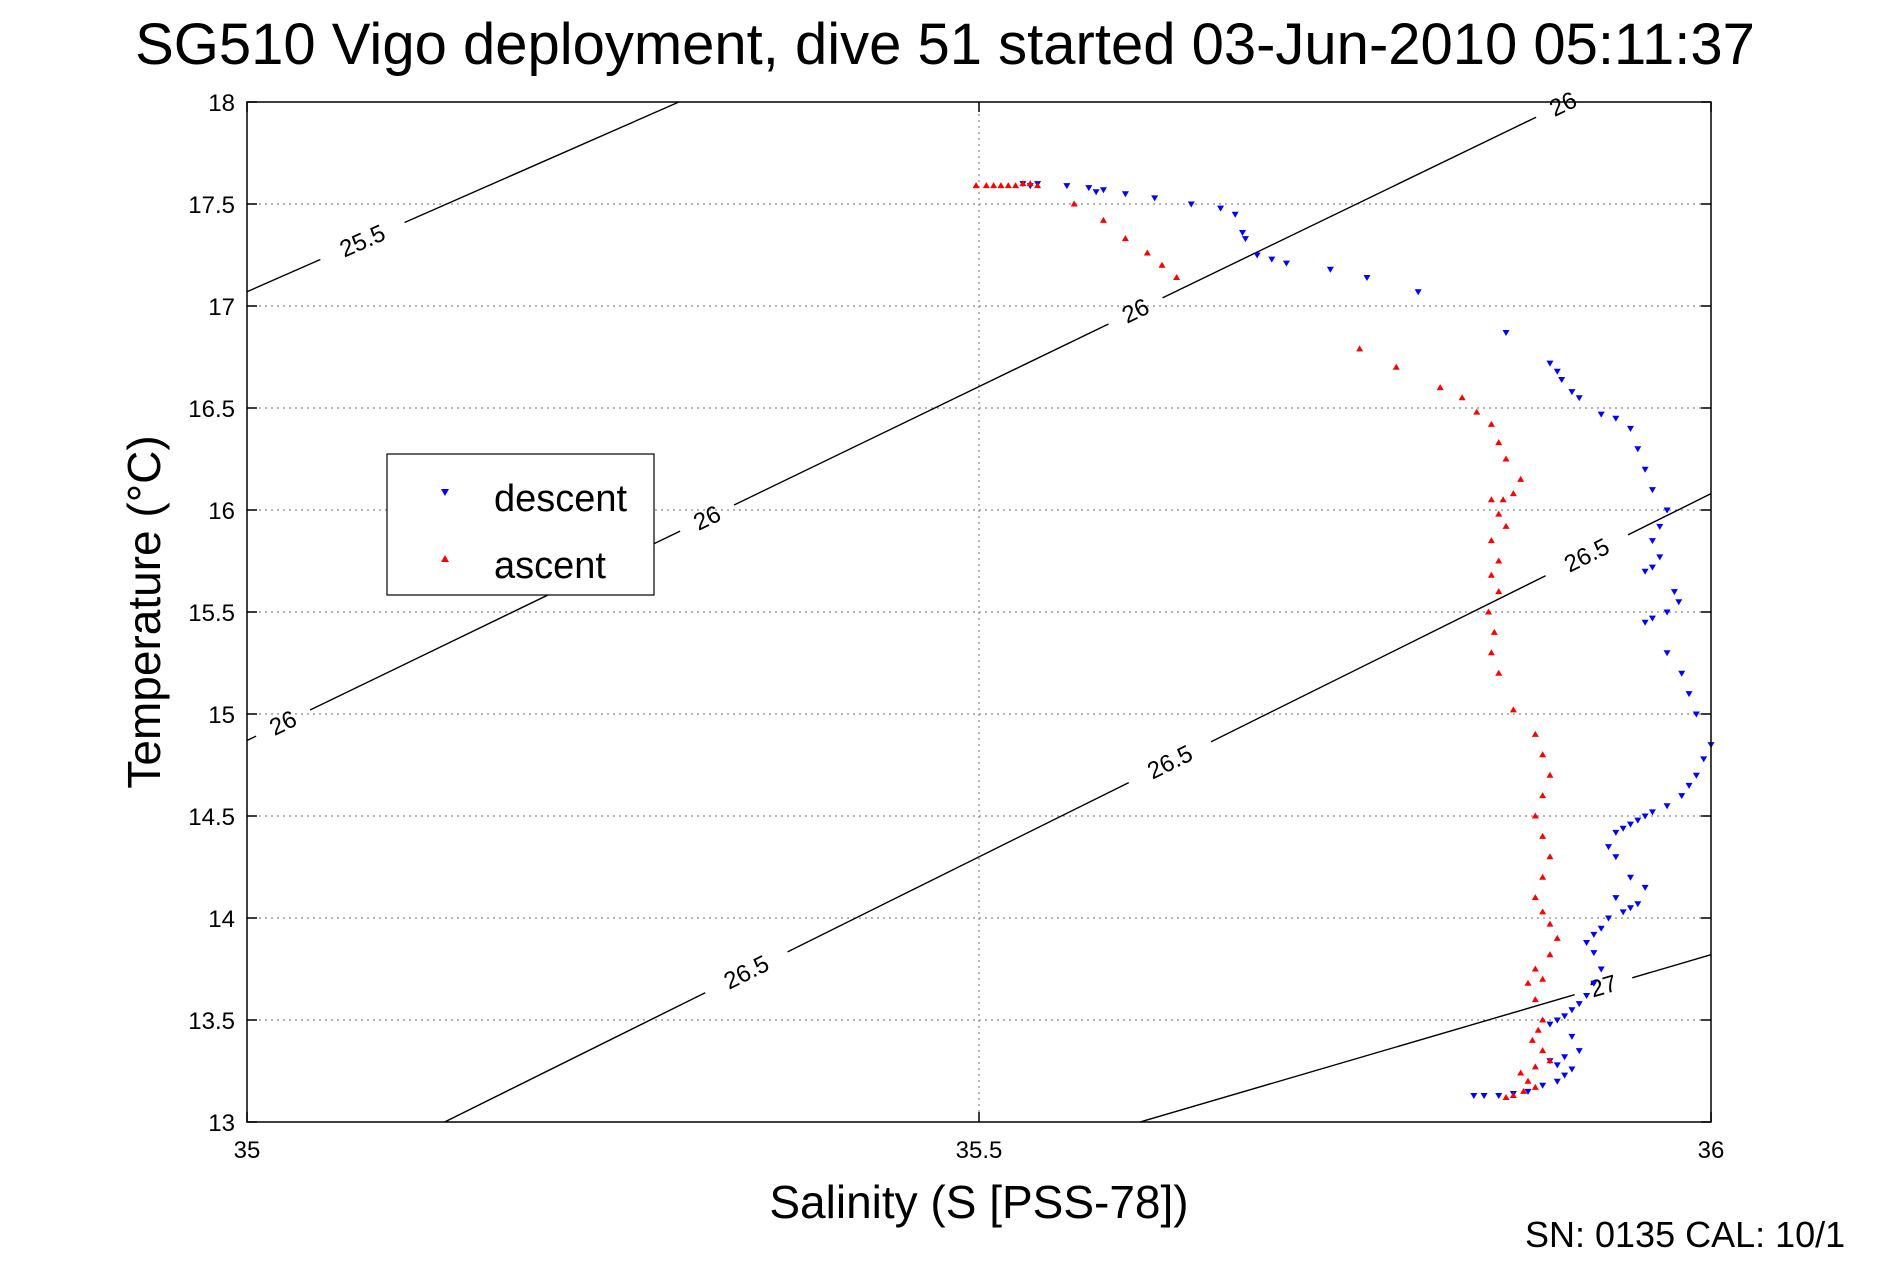  I want to click on legend: descent ascent, so click(520, 524).